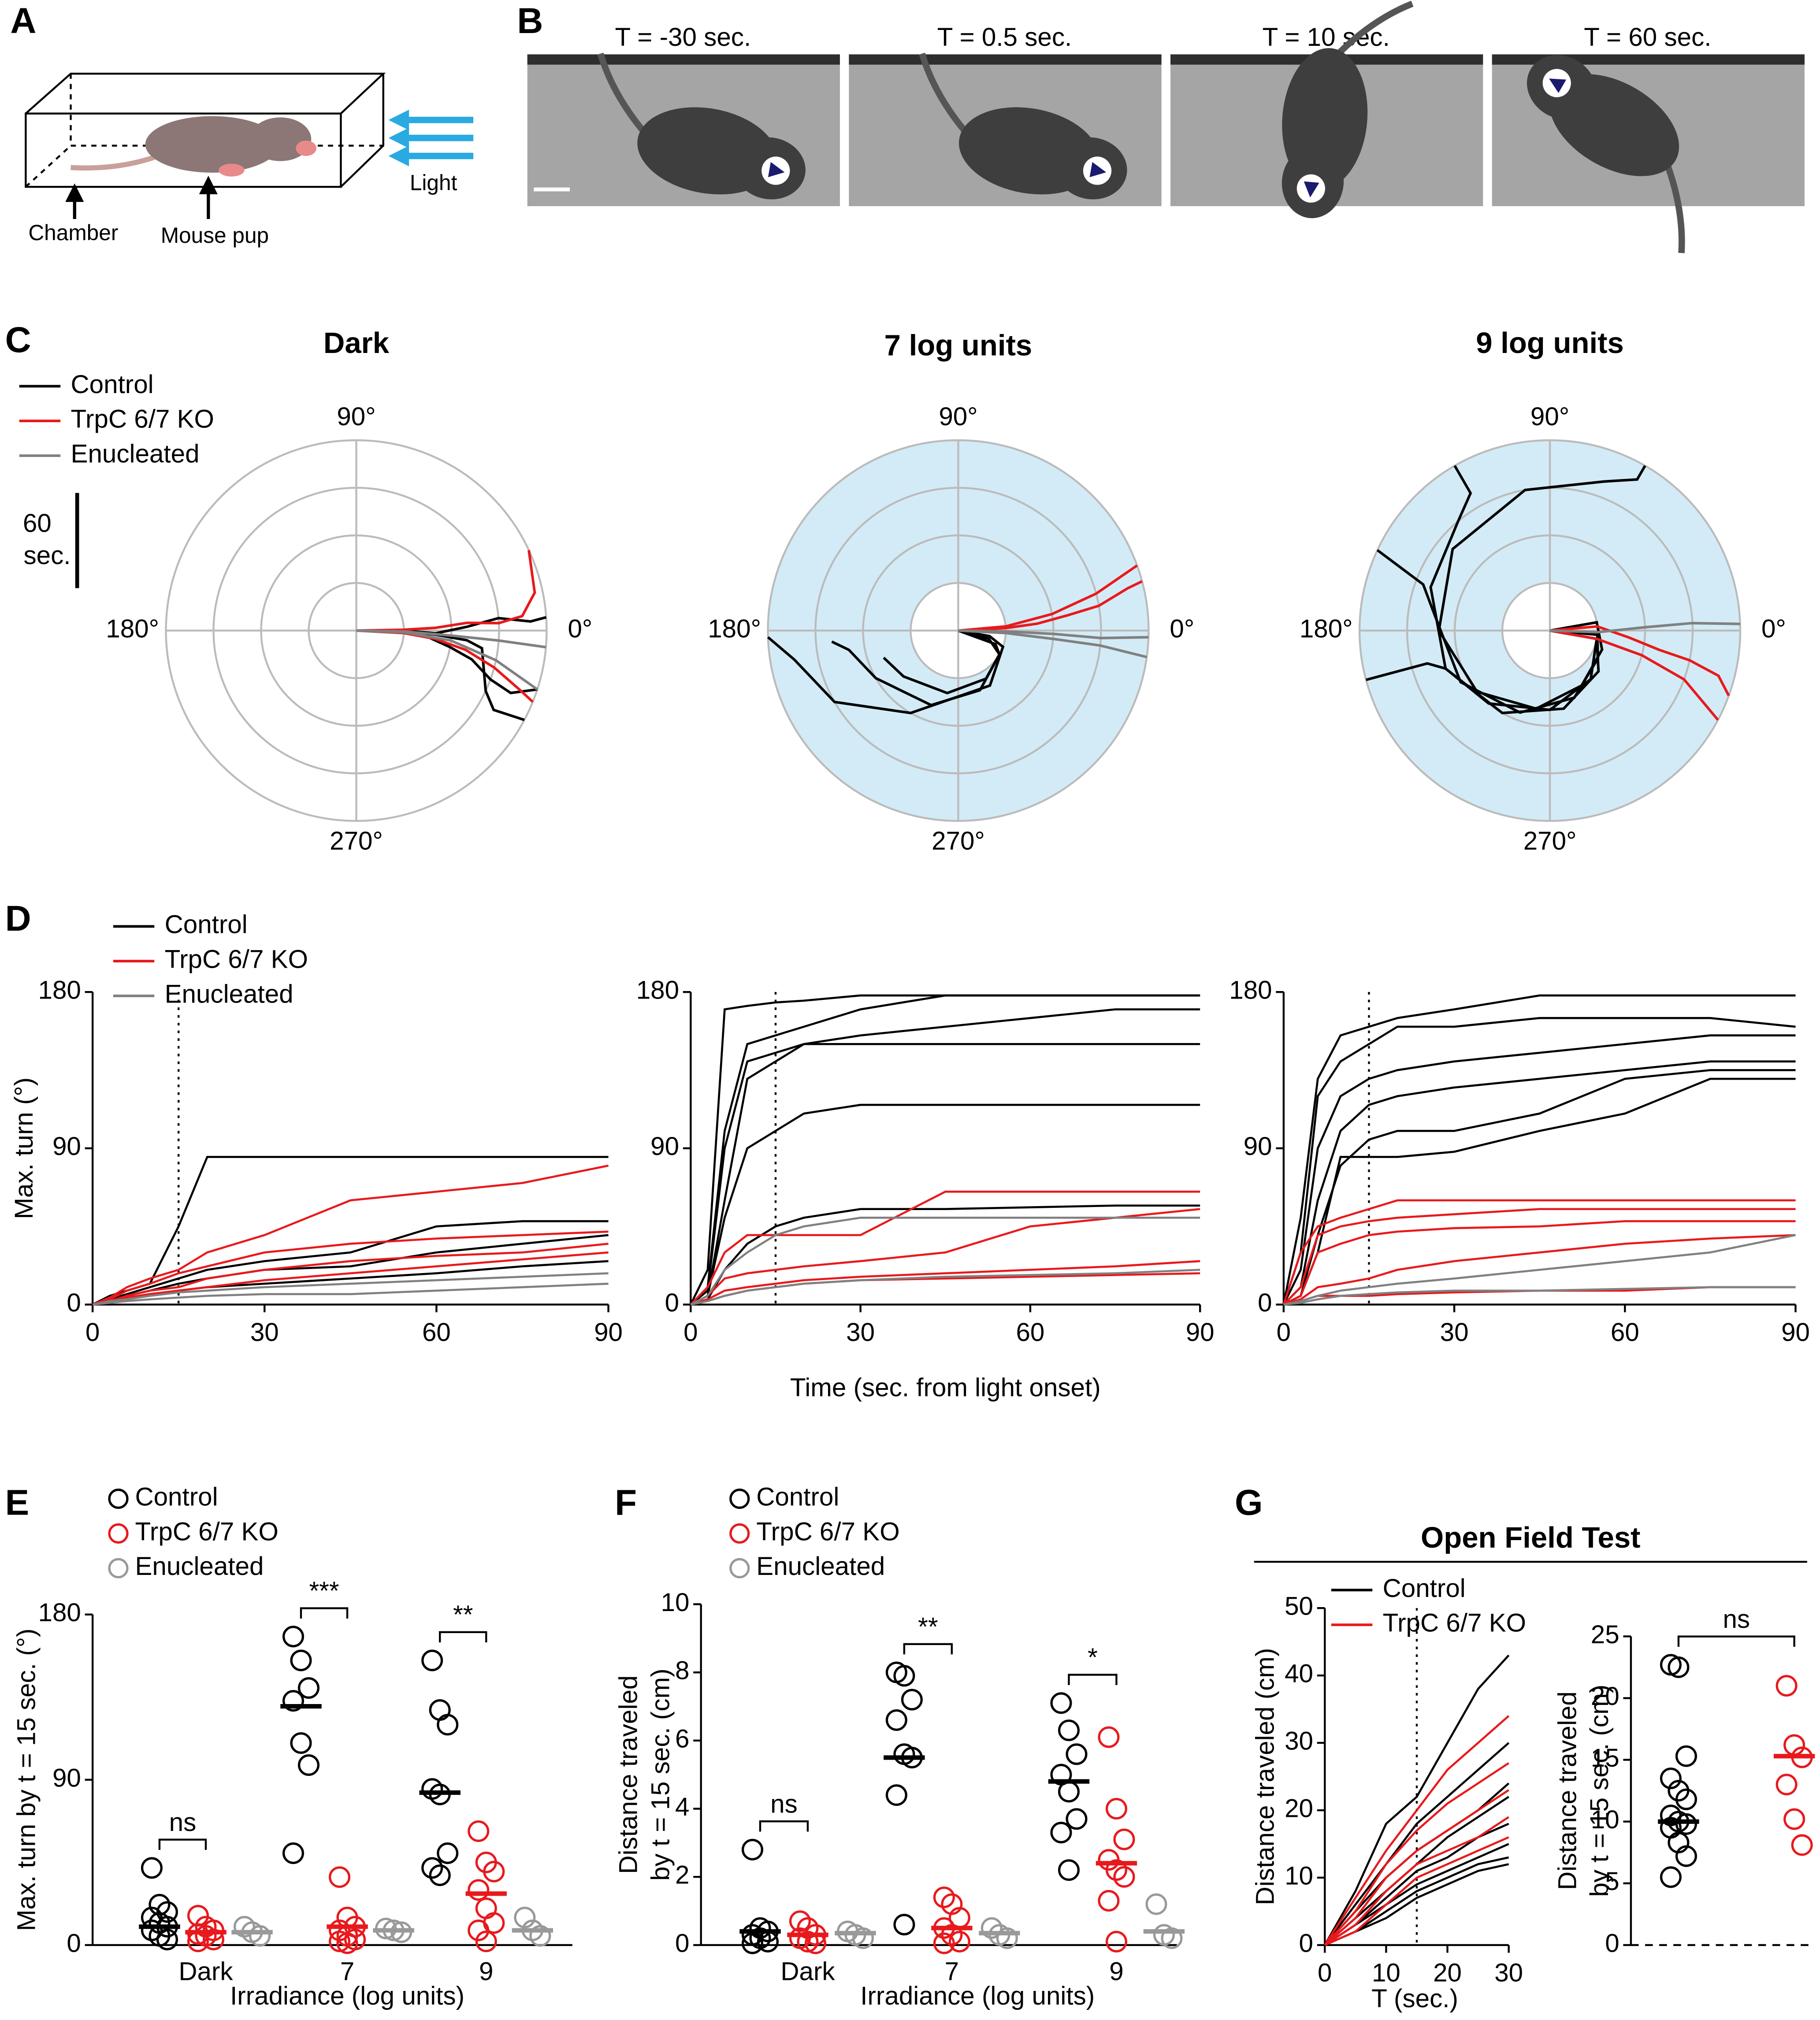 The height and width of the screenshot is (2020, 1820). I want to click on y-axis-label: by t = 15 sec. (cm), so click(1599, 1791).